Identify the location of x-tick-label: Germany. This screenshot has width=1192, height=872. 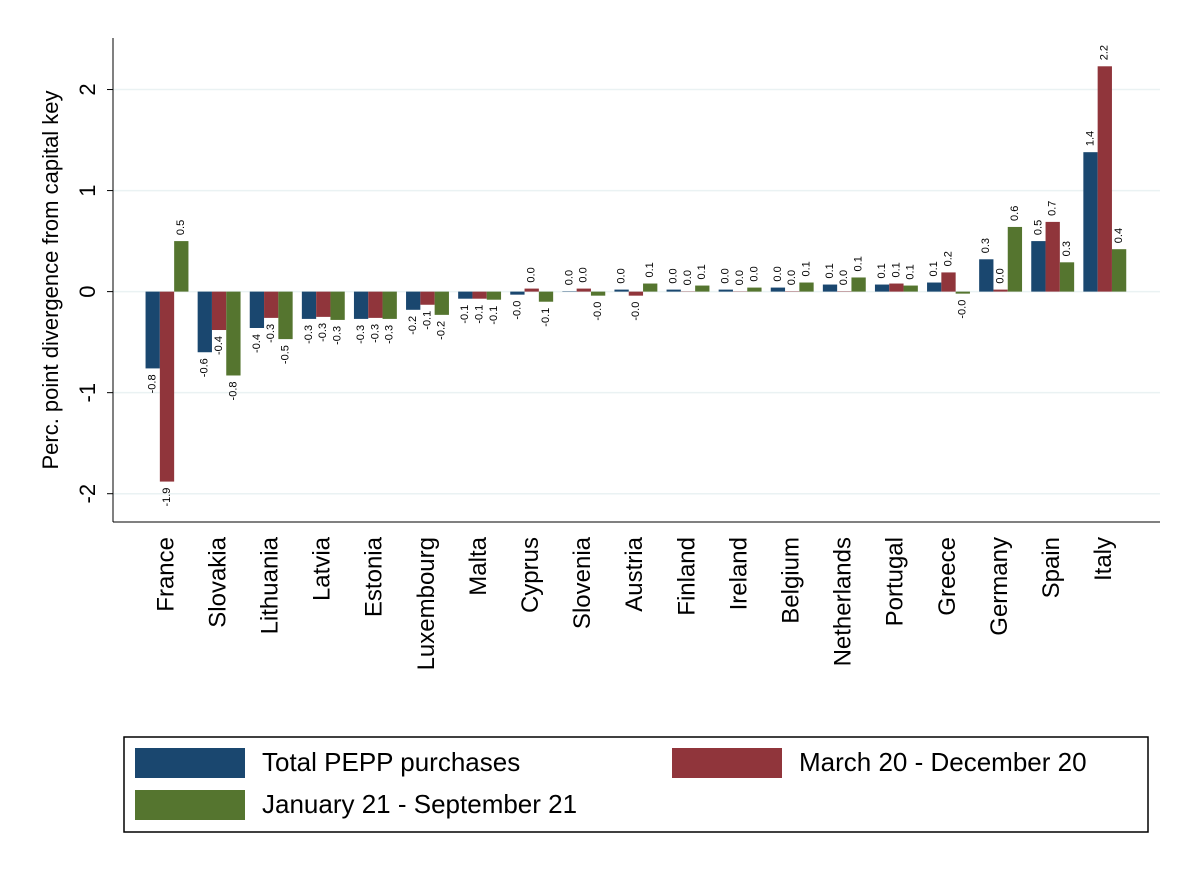
(999, 586).